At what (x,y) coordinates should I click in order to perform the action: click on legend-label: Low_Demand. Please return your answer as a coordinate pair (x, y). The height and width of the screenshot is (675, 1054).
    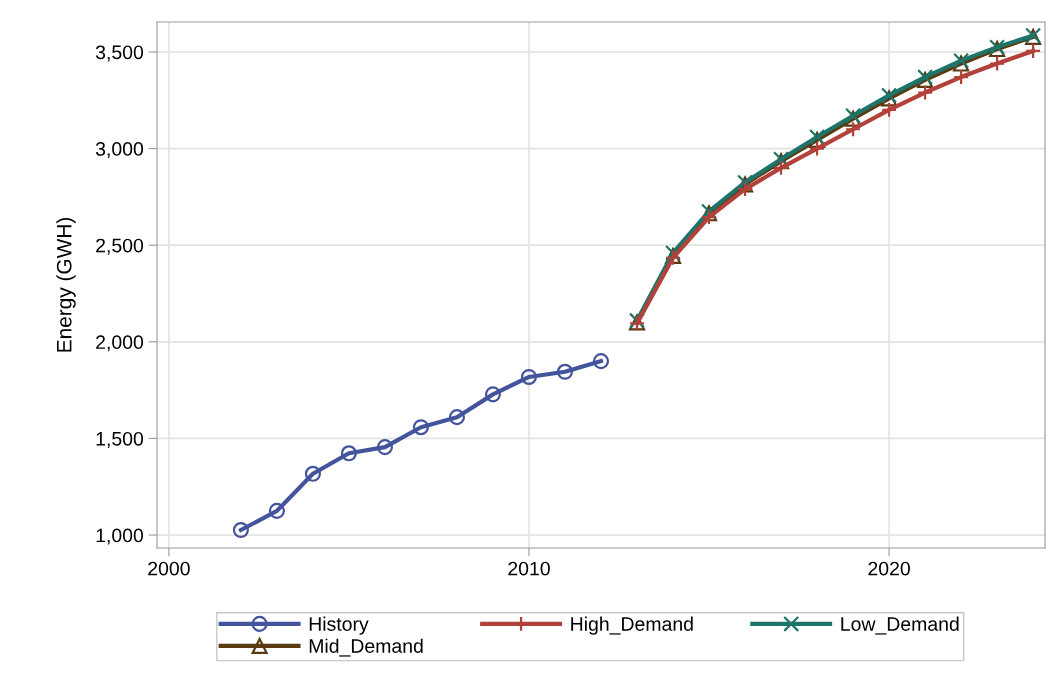
    Looking at the image, I should click on (900, 625).